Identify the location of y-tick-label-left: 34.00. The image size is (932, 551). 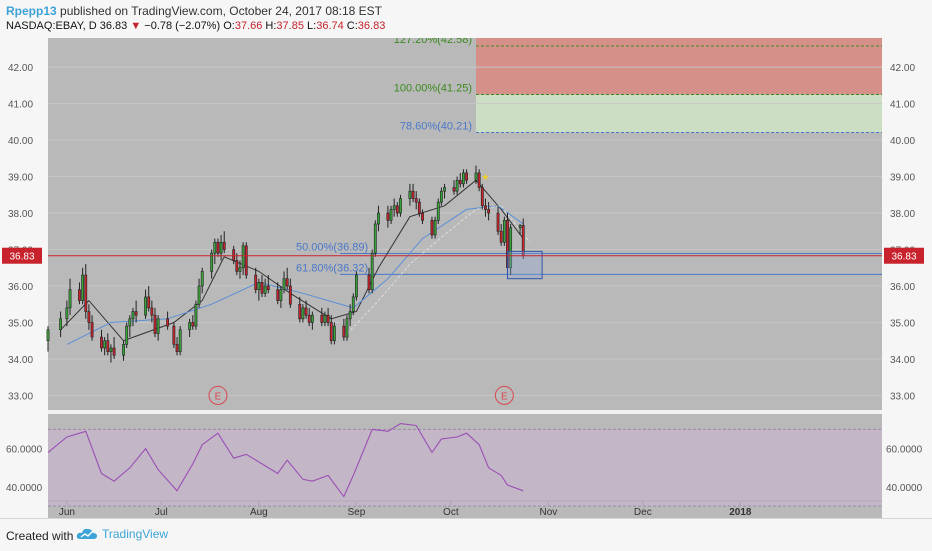
(20, 360).